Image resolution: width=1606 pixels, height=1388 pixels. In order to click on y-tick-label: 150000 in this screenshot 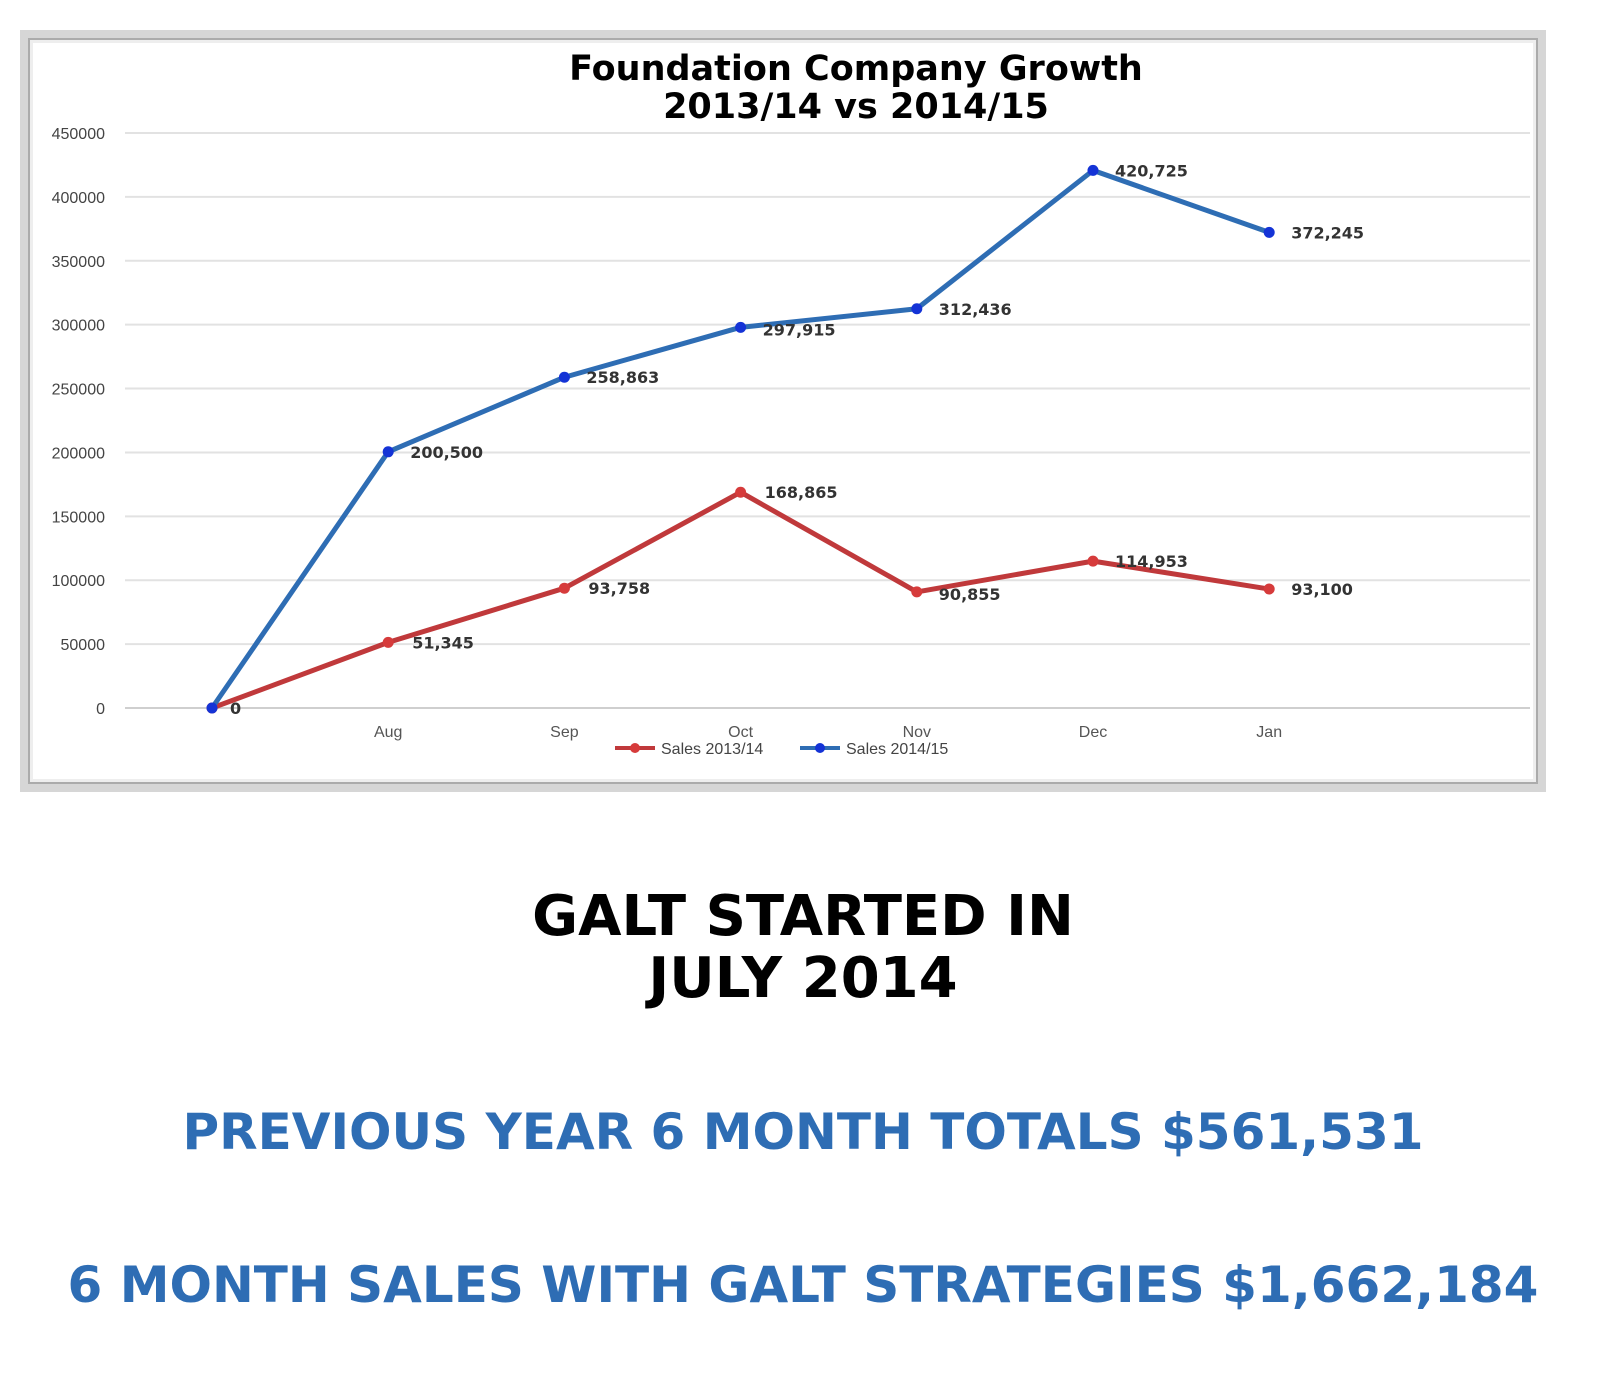, I will do `click(78, 517)`.